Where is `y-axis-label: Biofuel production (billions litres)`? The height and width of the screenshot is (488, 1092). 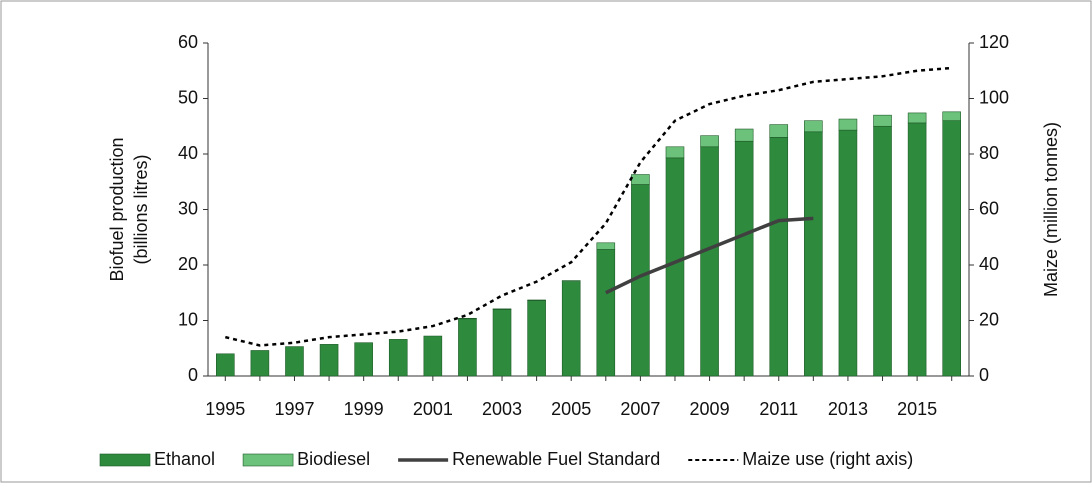
y-axis-label: Biofuel production (billions litres) is located at coordinates (129, 209).